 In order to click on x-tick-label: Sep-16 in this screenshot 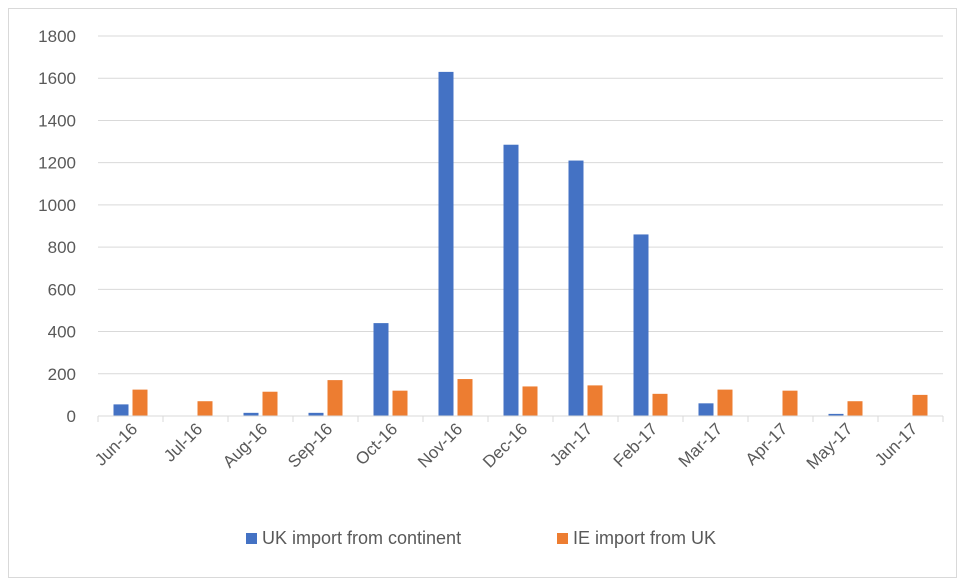, I will do `click(310, 445)`.